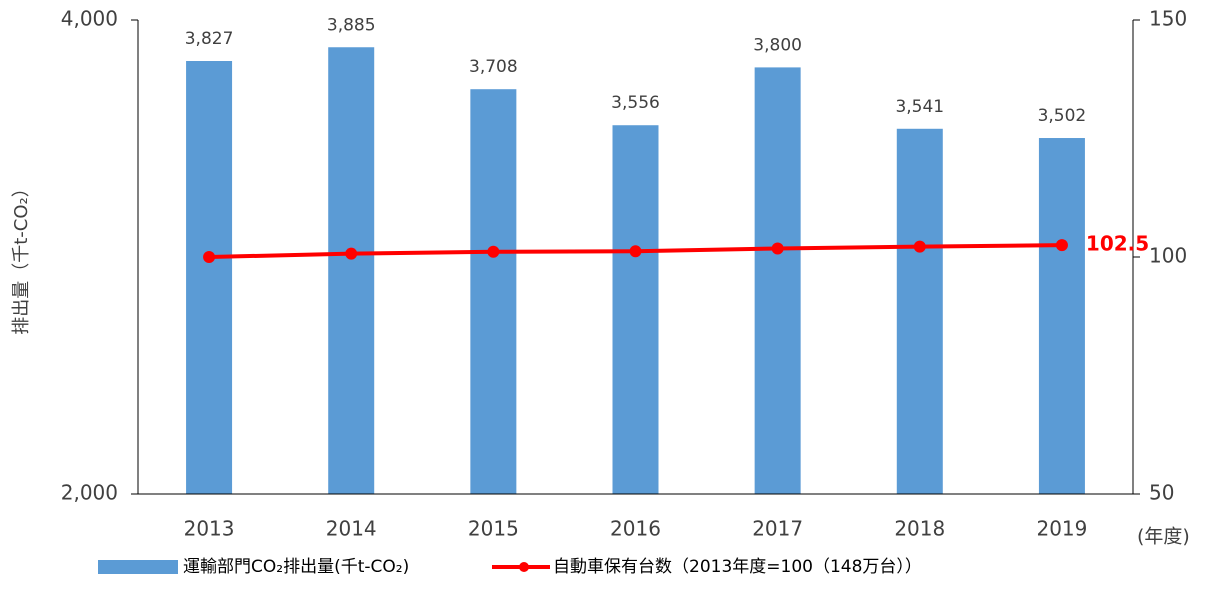 This screenshot has height=604, width=1215. Describe the element at coordinates (493, 529) in the screenshot. I see `x-tick-label: 2015` at that location.